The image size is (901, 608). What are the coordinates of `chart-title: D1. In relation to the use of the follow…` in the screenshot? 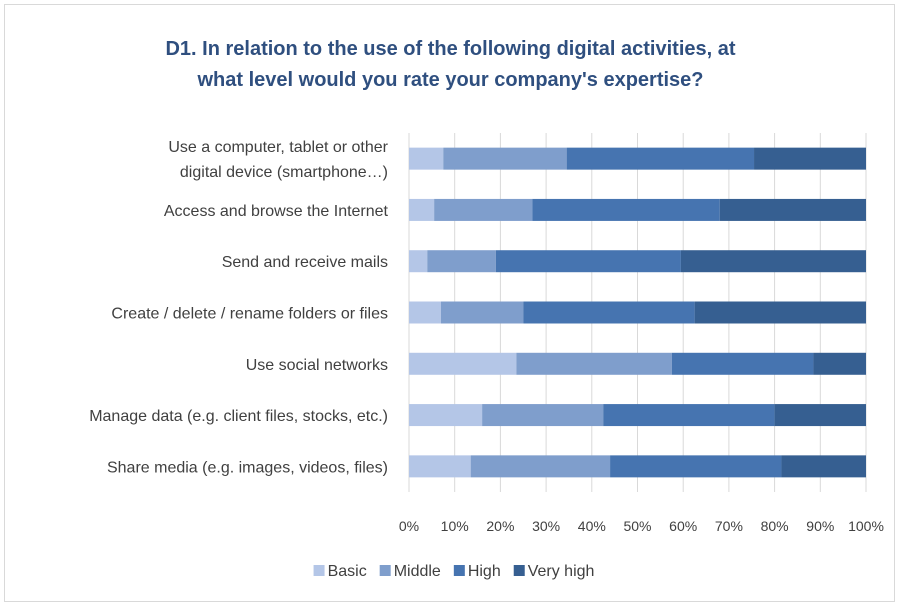 It's located at (450, 65).